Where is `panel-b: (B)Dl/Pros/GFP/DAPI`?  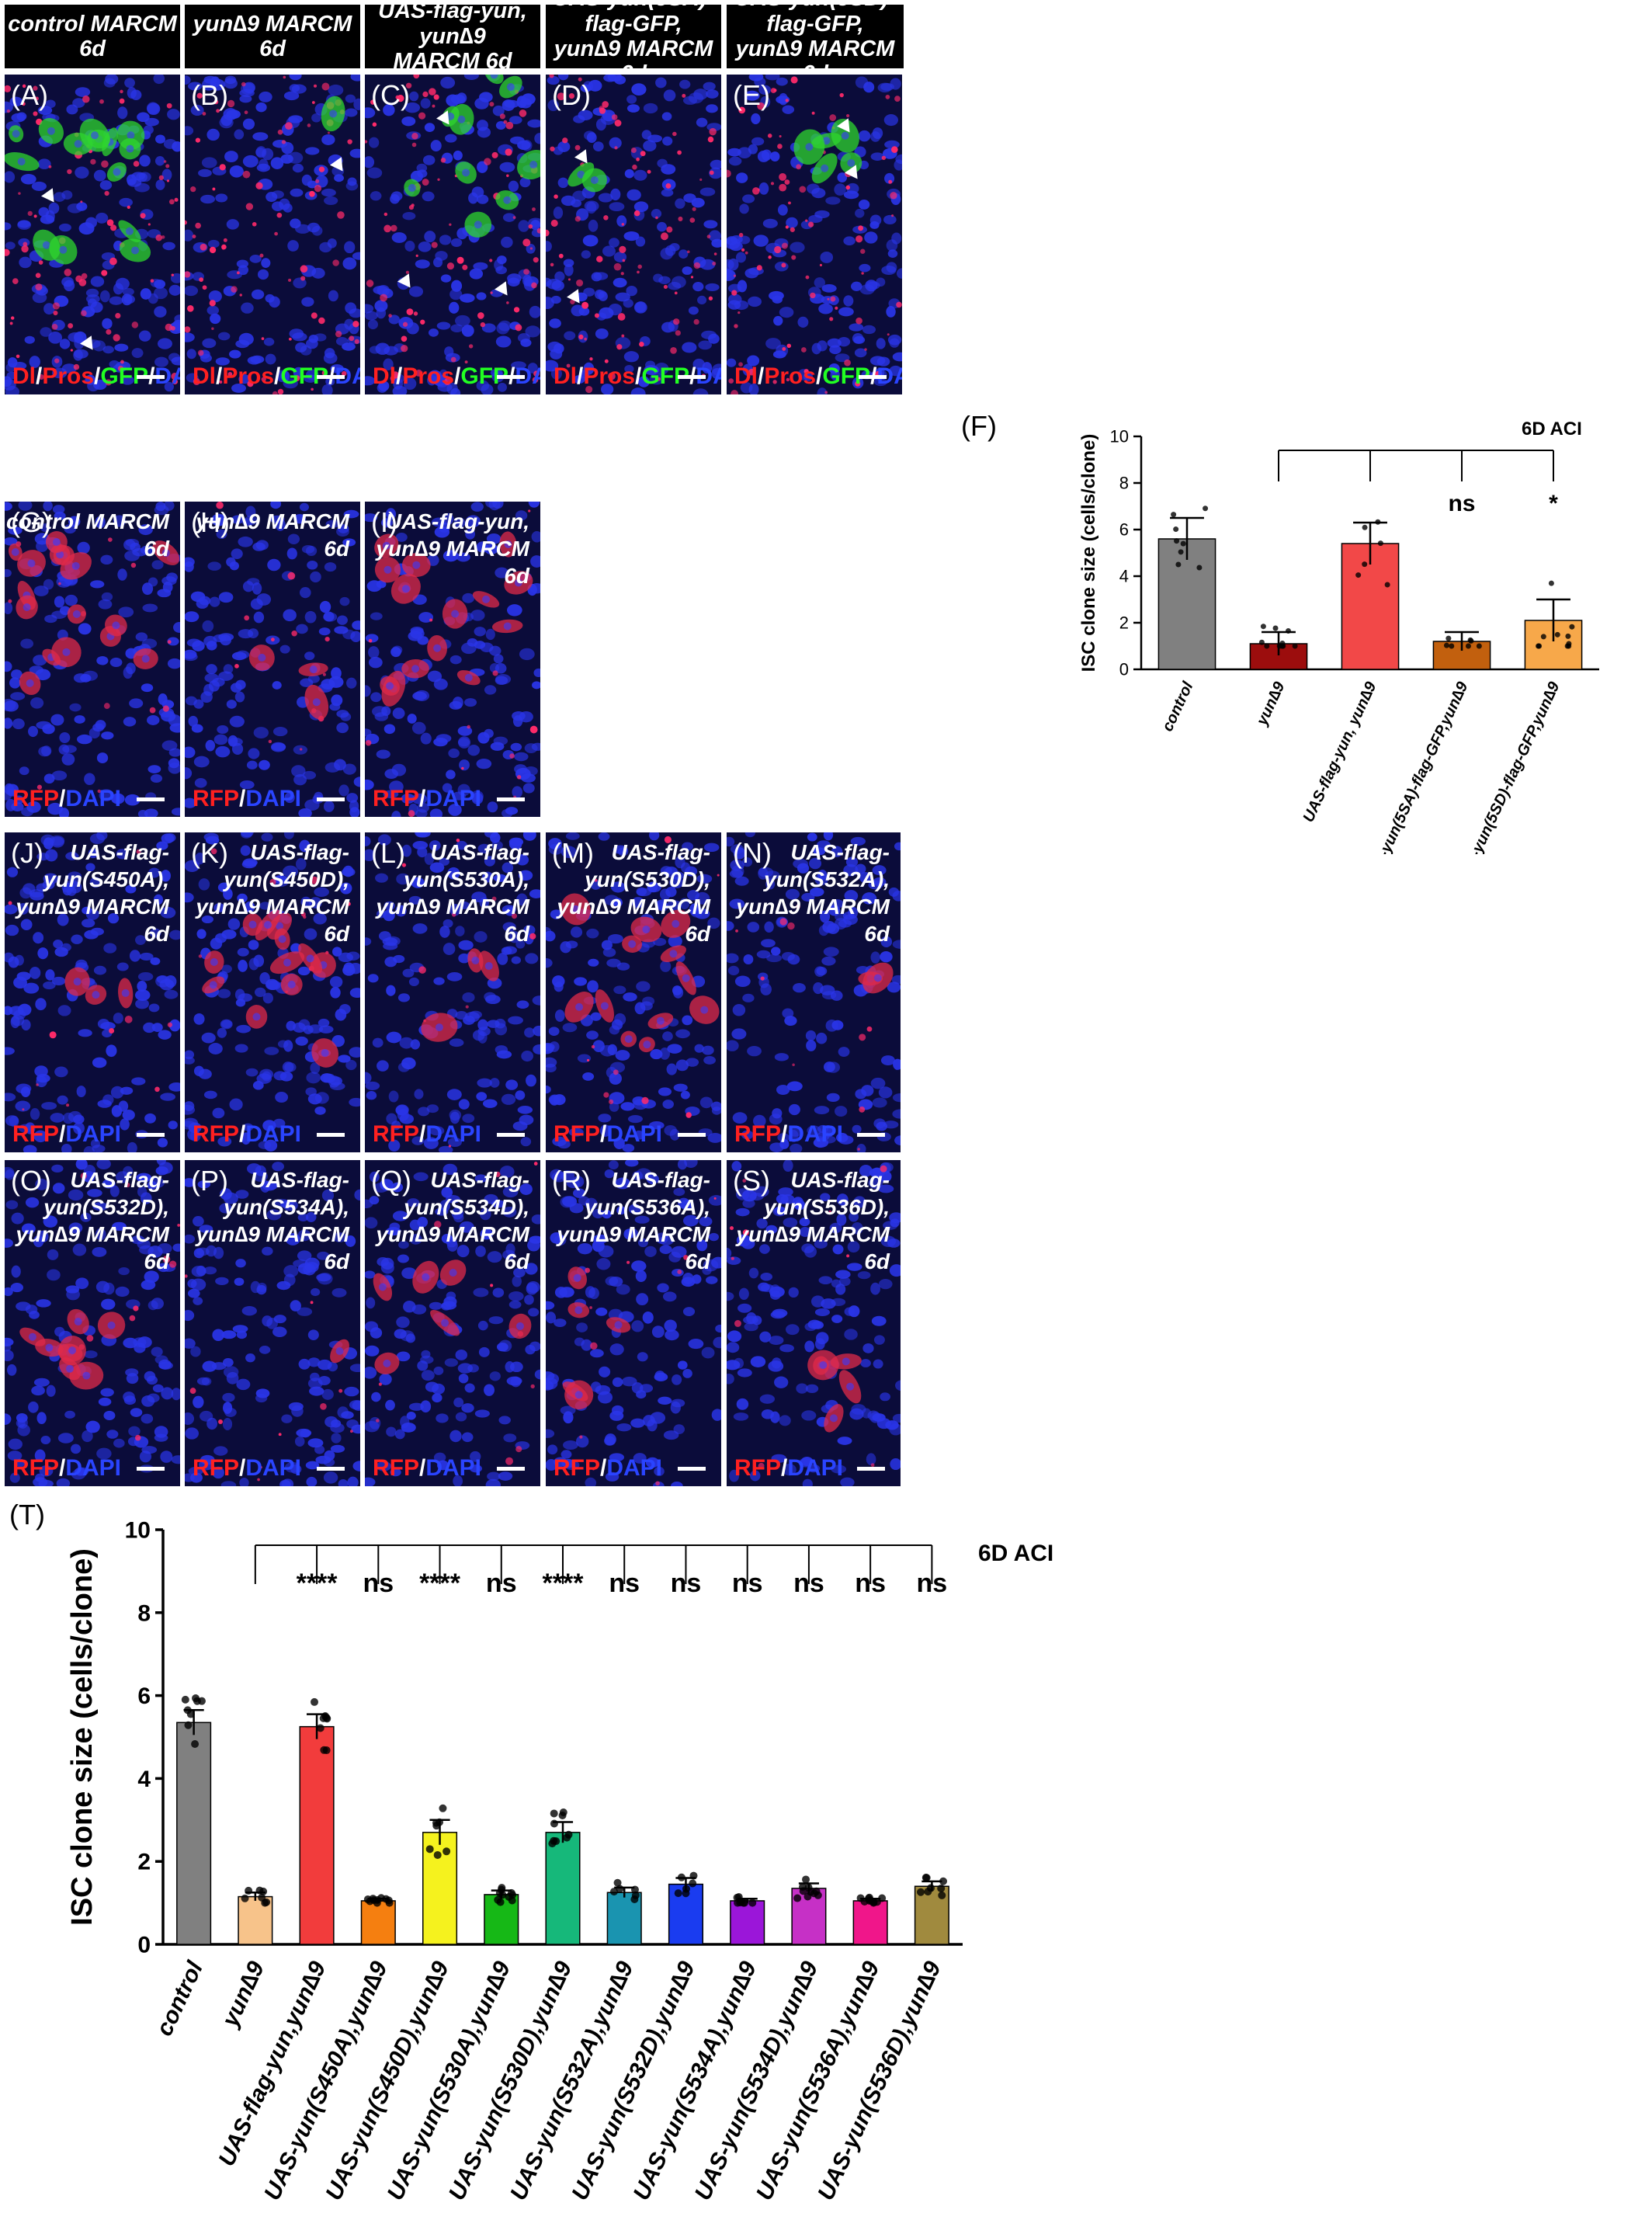
panel-b: (B)Dl/Pros/GFP/DAPI is located at coordinates (272, 234).